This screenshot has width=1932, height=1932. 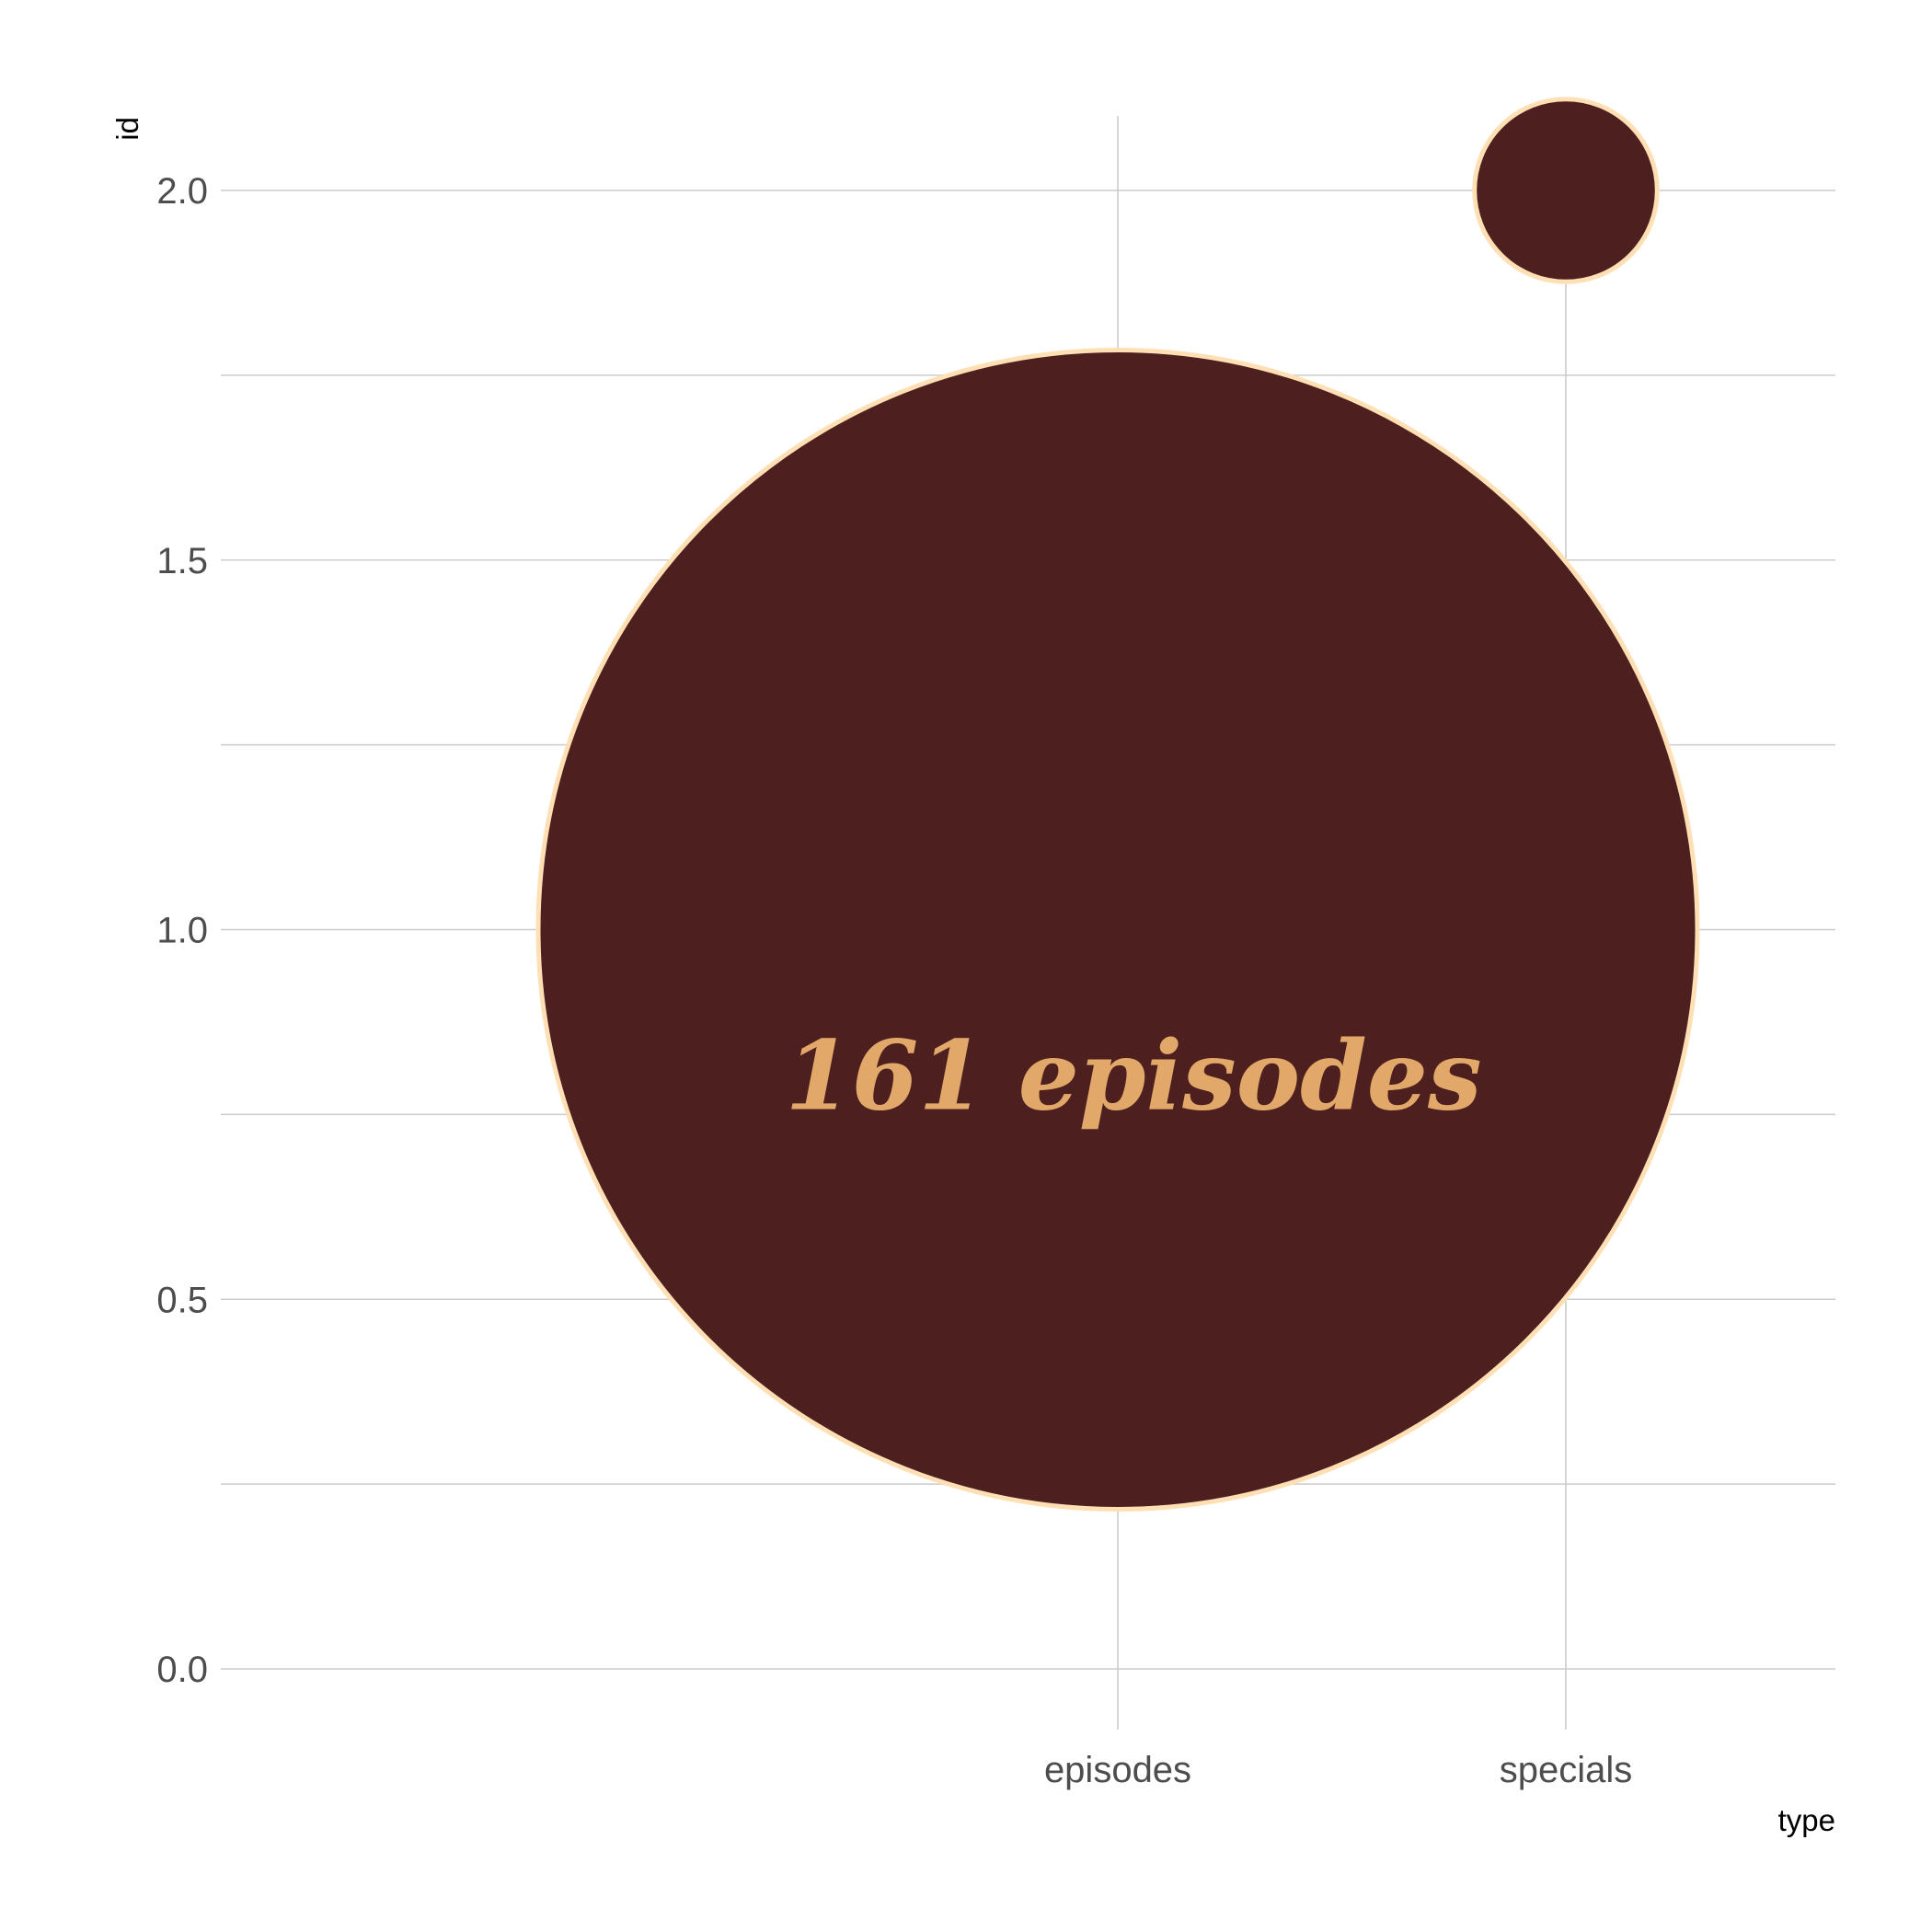 What do you see at coordinates (127, 129) in the screenshot?
I see `y-axis-title: id` at bounding box center [127, 129].